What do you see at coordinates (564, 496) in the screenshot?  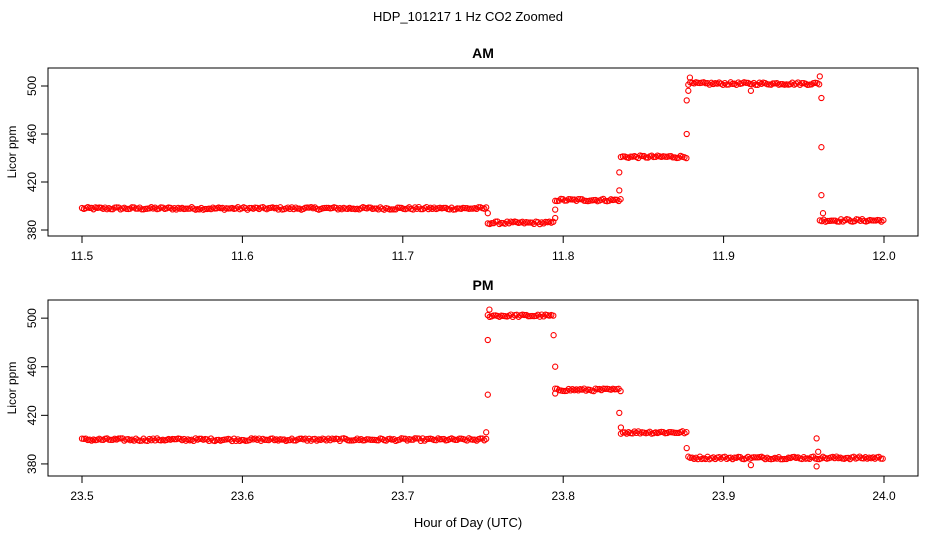 I see `x-tick-label: 23.8` at bounding box center [564, 496].